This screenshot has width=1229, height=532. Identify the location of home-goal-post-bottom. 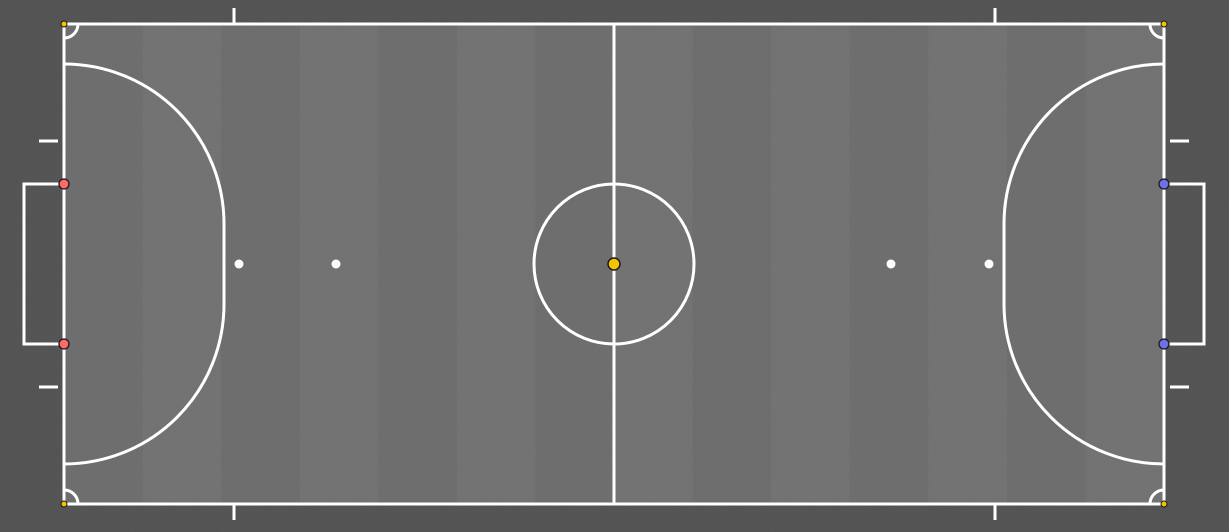
(64, 344).